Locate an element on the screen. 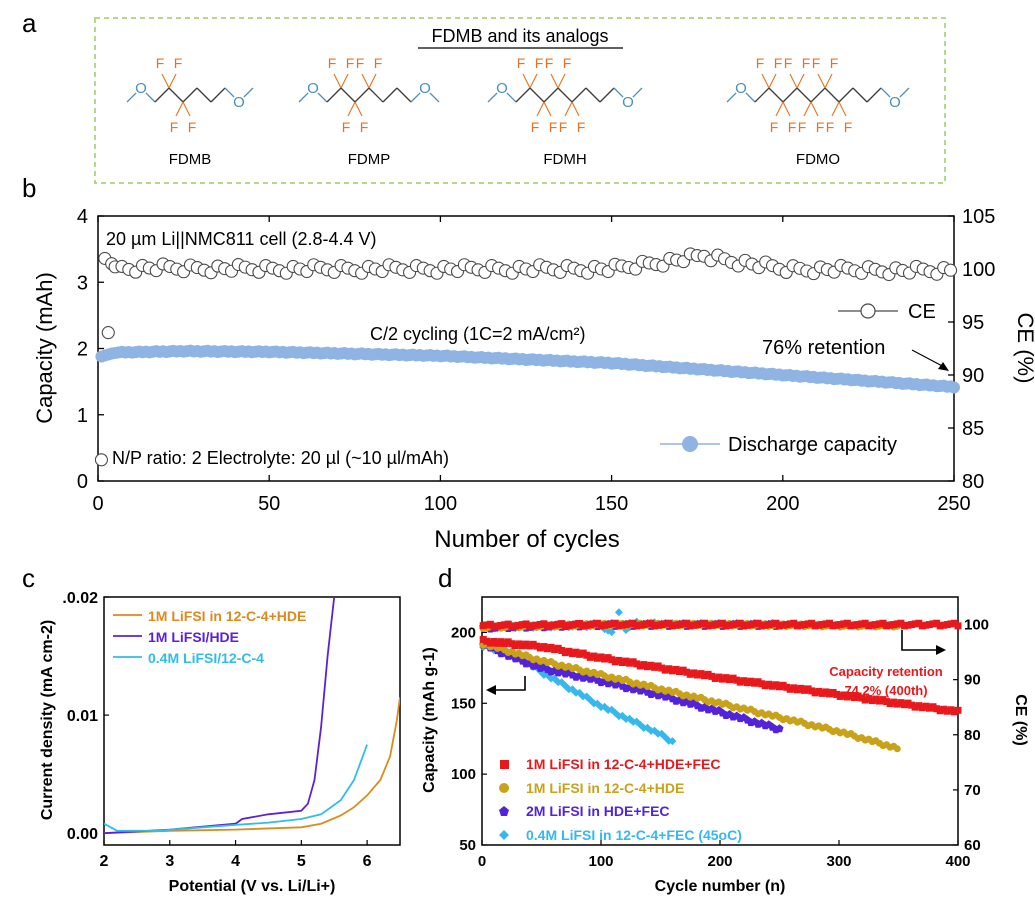  panel-b-legend-cap-marker is located at coordinates (690, 444).